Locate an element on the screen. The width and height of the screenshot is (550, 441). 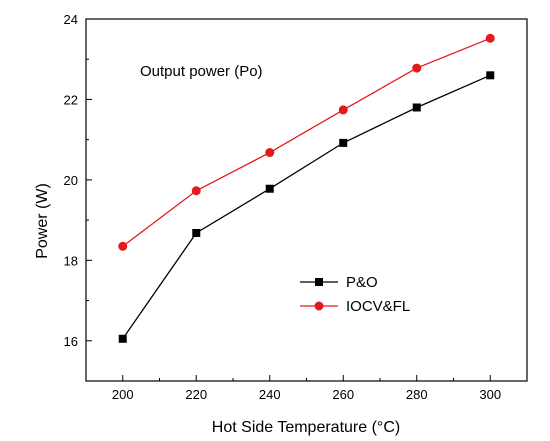
x-tick-label: 240 is located at coordinates (270, 394).